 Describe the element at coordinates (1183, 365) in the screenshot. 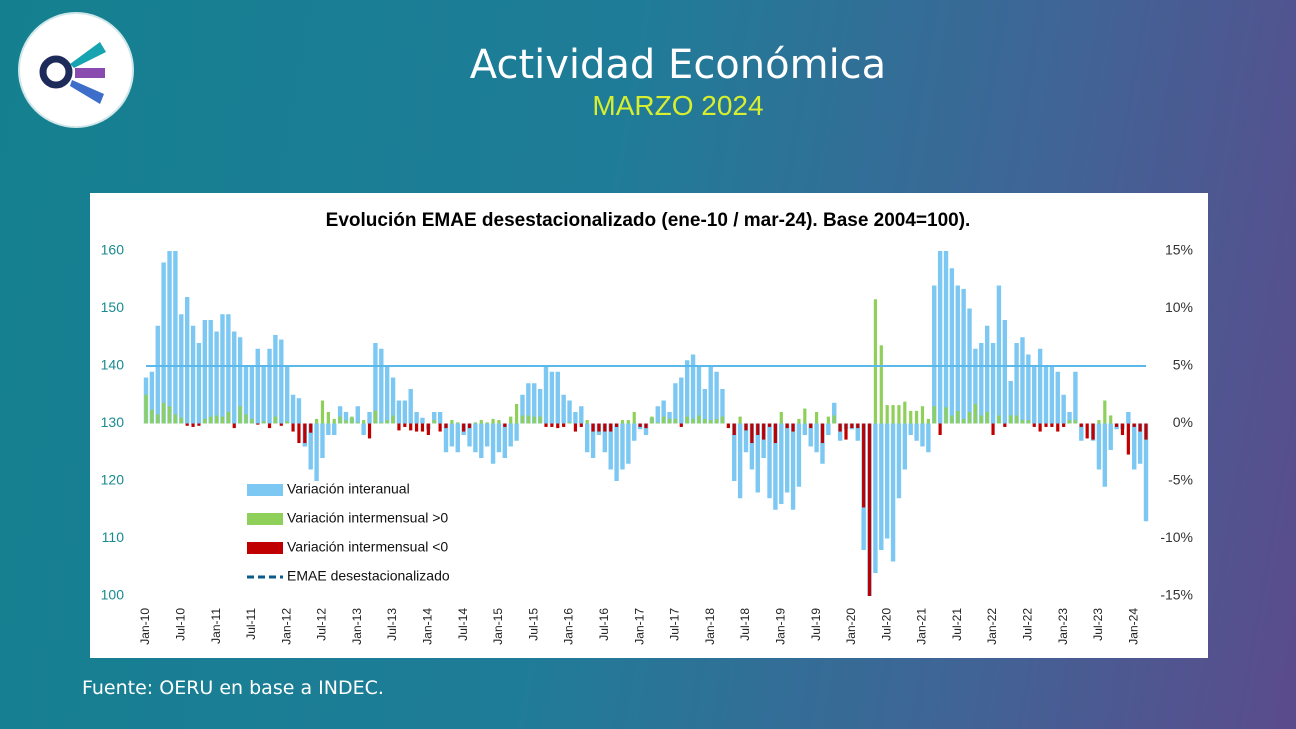

I see `y2-tick-label: 5%` at that location.